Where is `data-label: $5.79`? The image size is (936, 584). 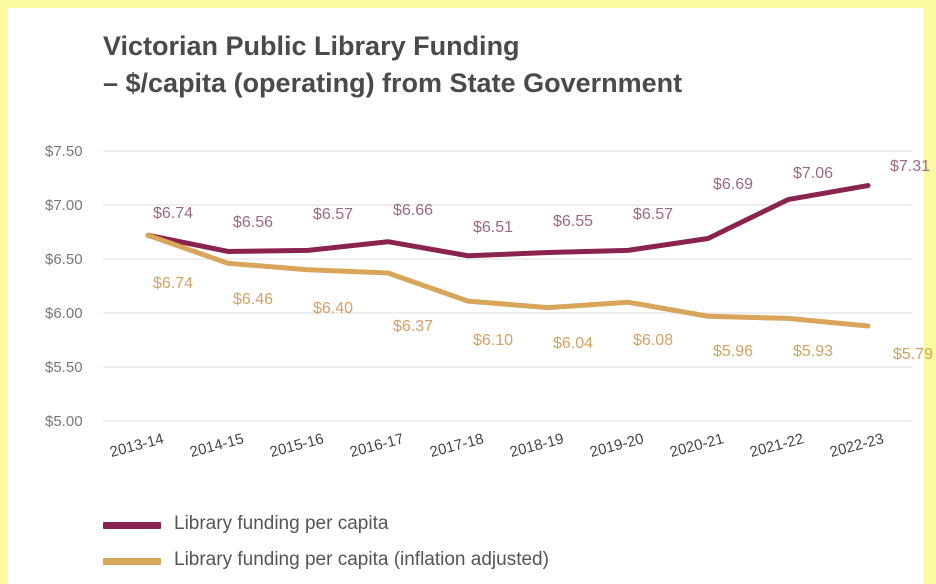
data-label: $5.79 is located at coordinates (913, 354).